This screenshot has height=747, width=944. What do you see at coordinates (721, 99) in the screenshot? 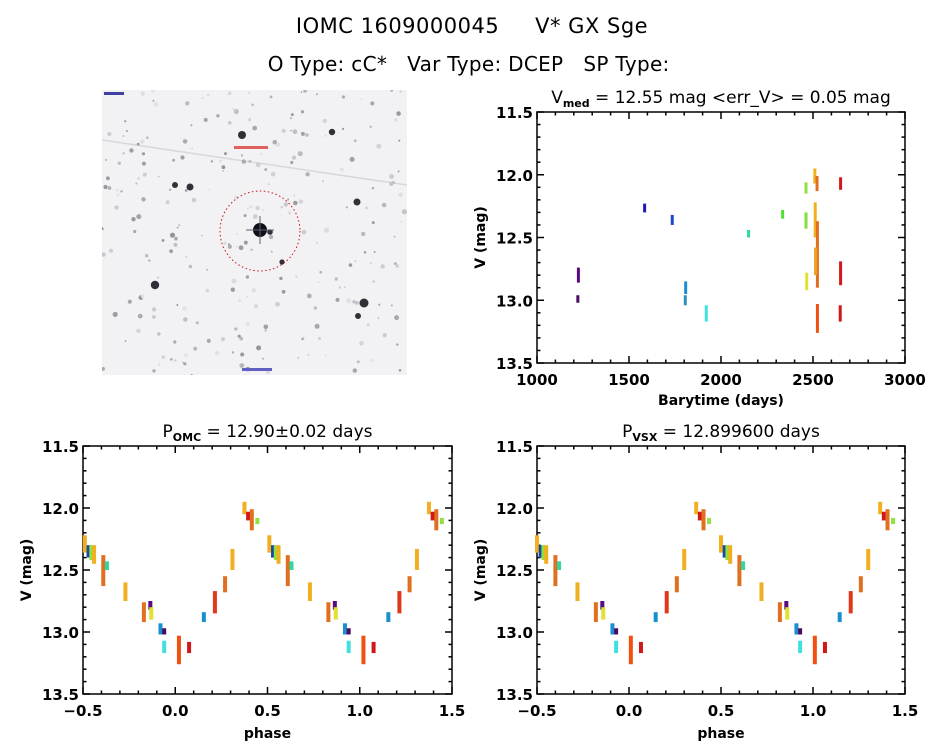
I see `plot-title: Vmed = 12.55 mag <err_V> = 0.05 mag` at bounding box center [721, 99].